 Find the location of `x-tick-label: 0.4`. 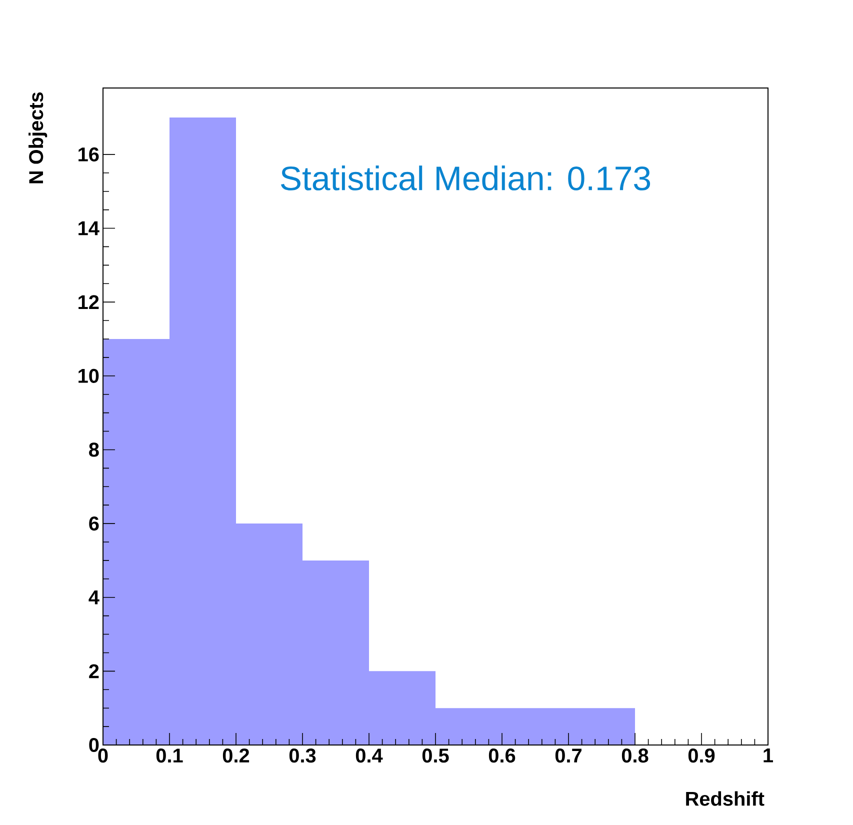

x-tick-label: 0.4 is located at coordinates (369, 755).